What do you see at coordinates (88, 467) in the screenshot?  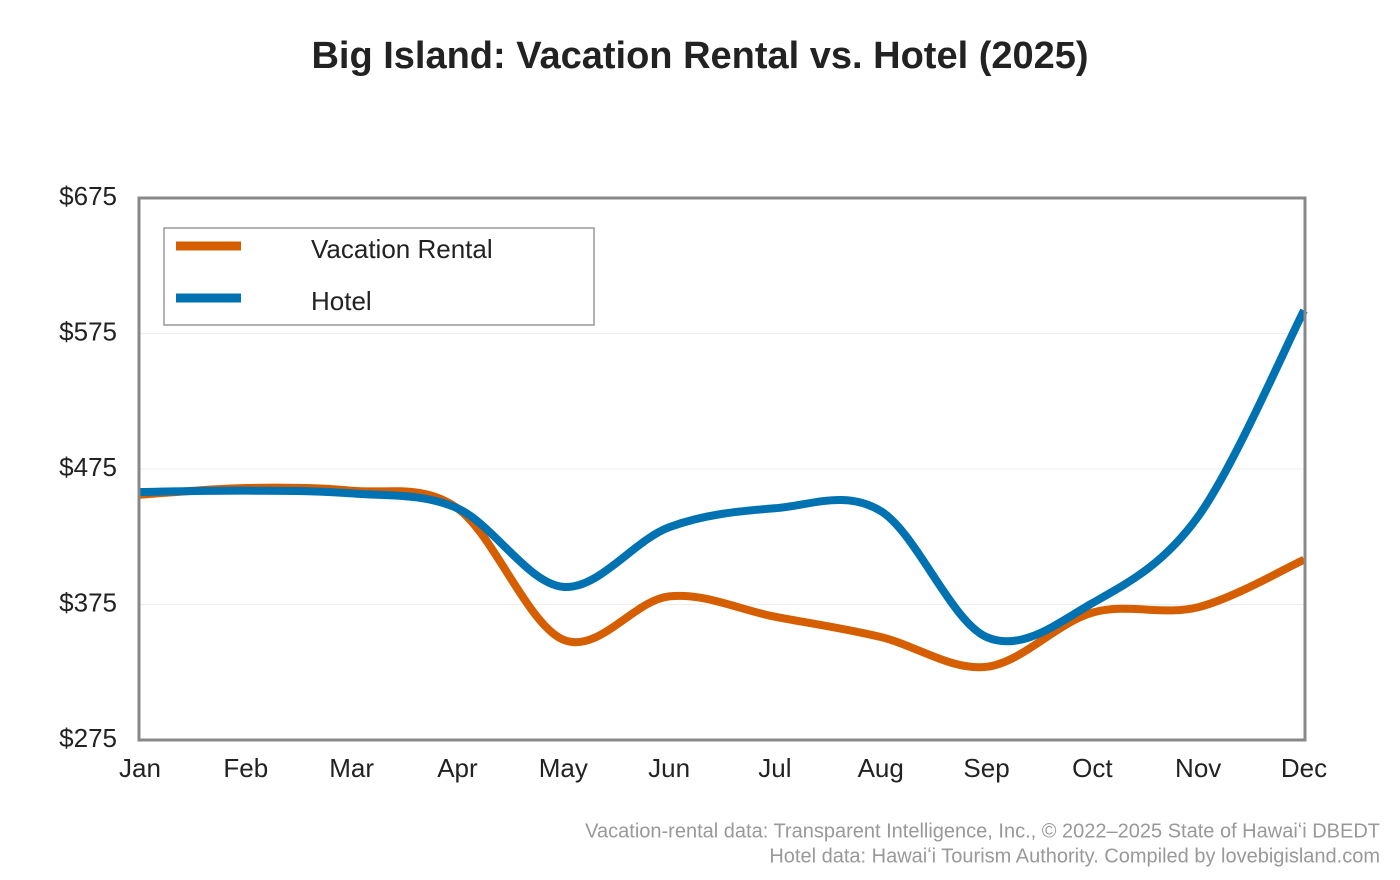 I see `y-tick-label: $475` at bounding box center [88, 467].